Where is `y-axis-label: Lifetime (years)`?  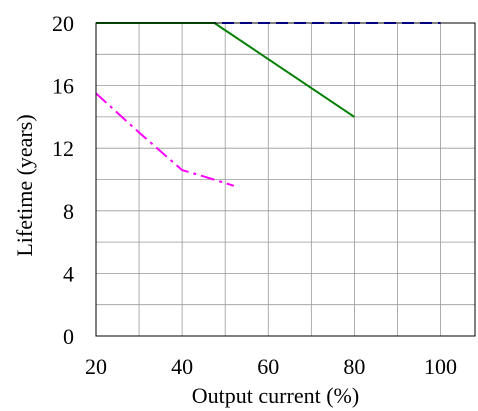
y-axis-label: Lifetime (years) is located at coordinates (24, 185).